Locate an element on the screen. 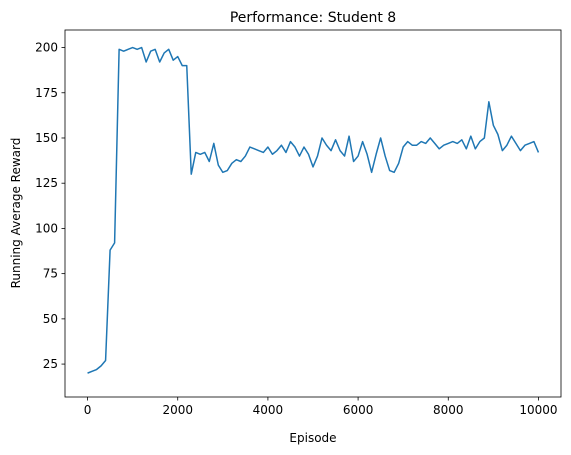 The image size is (571, 455). x-tick-label: 4000 is located at coordinates (268, 410).